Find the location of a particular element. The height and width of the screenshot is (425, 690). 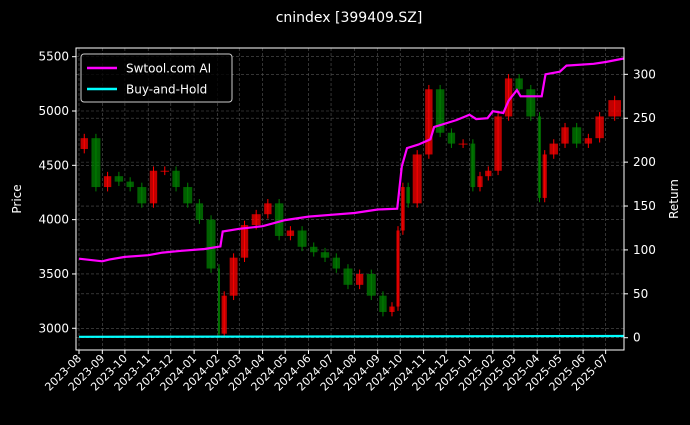

legend: Swtool.com AI Buy-and-Hold is located at coordinates (156, 78).